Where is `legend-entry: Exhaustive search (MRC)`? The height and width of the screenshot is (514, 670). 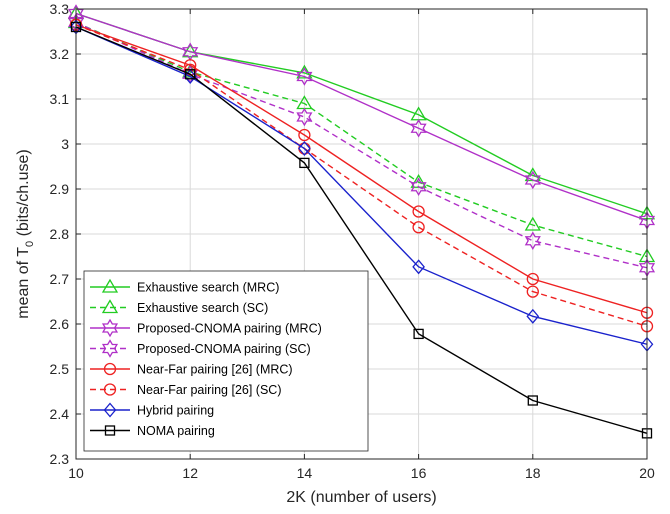 legend-entry: Exhaustive search (MRC) is located at coordinates (184, 286).